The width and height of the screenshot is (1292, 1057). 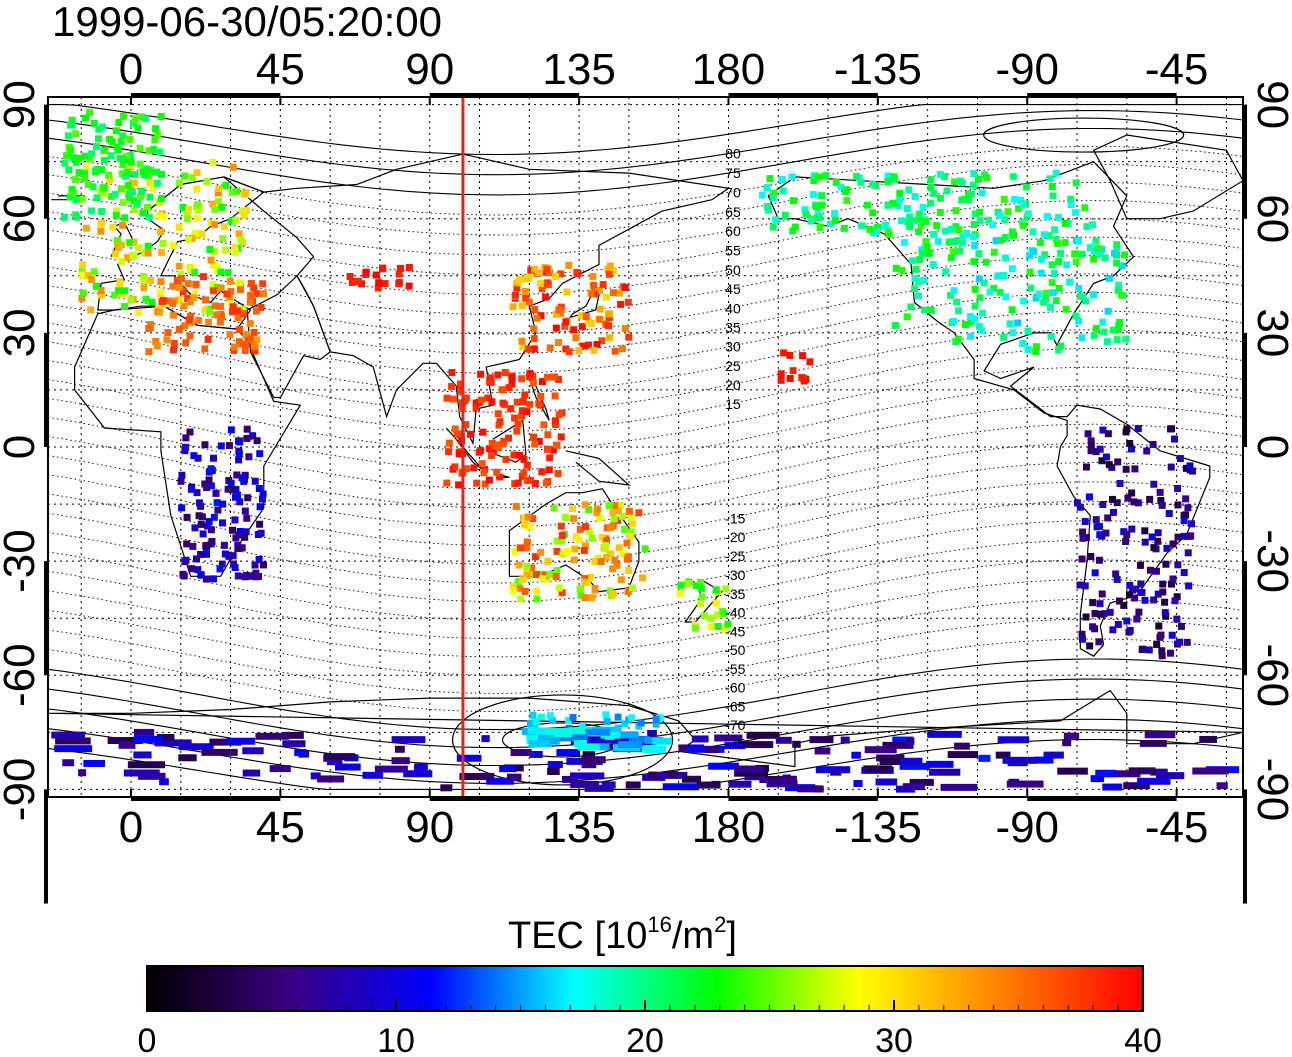 I want to click on coastline, so click(x=477, y=299).